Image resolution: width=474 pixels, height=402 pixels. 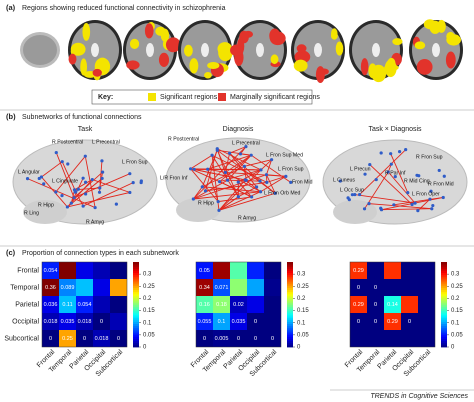 I want to click on cerebellum, so click(x=198, y=210).